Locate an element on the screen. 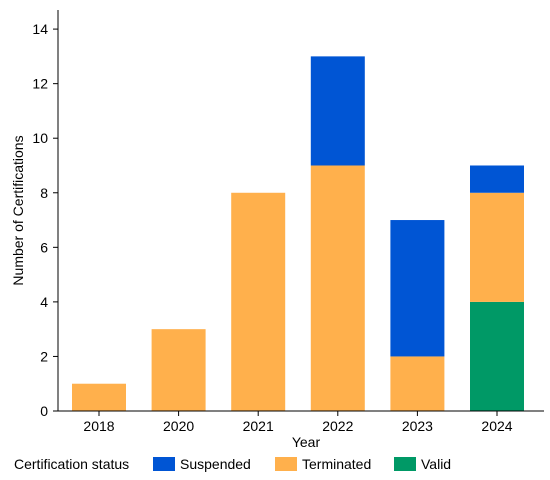 Image resolution: width=550 pixels, height=480 pixels. legend-swatch-suspended is located at coordinates (164, 464).